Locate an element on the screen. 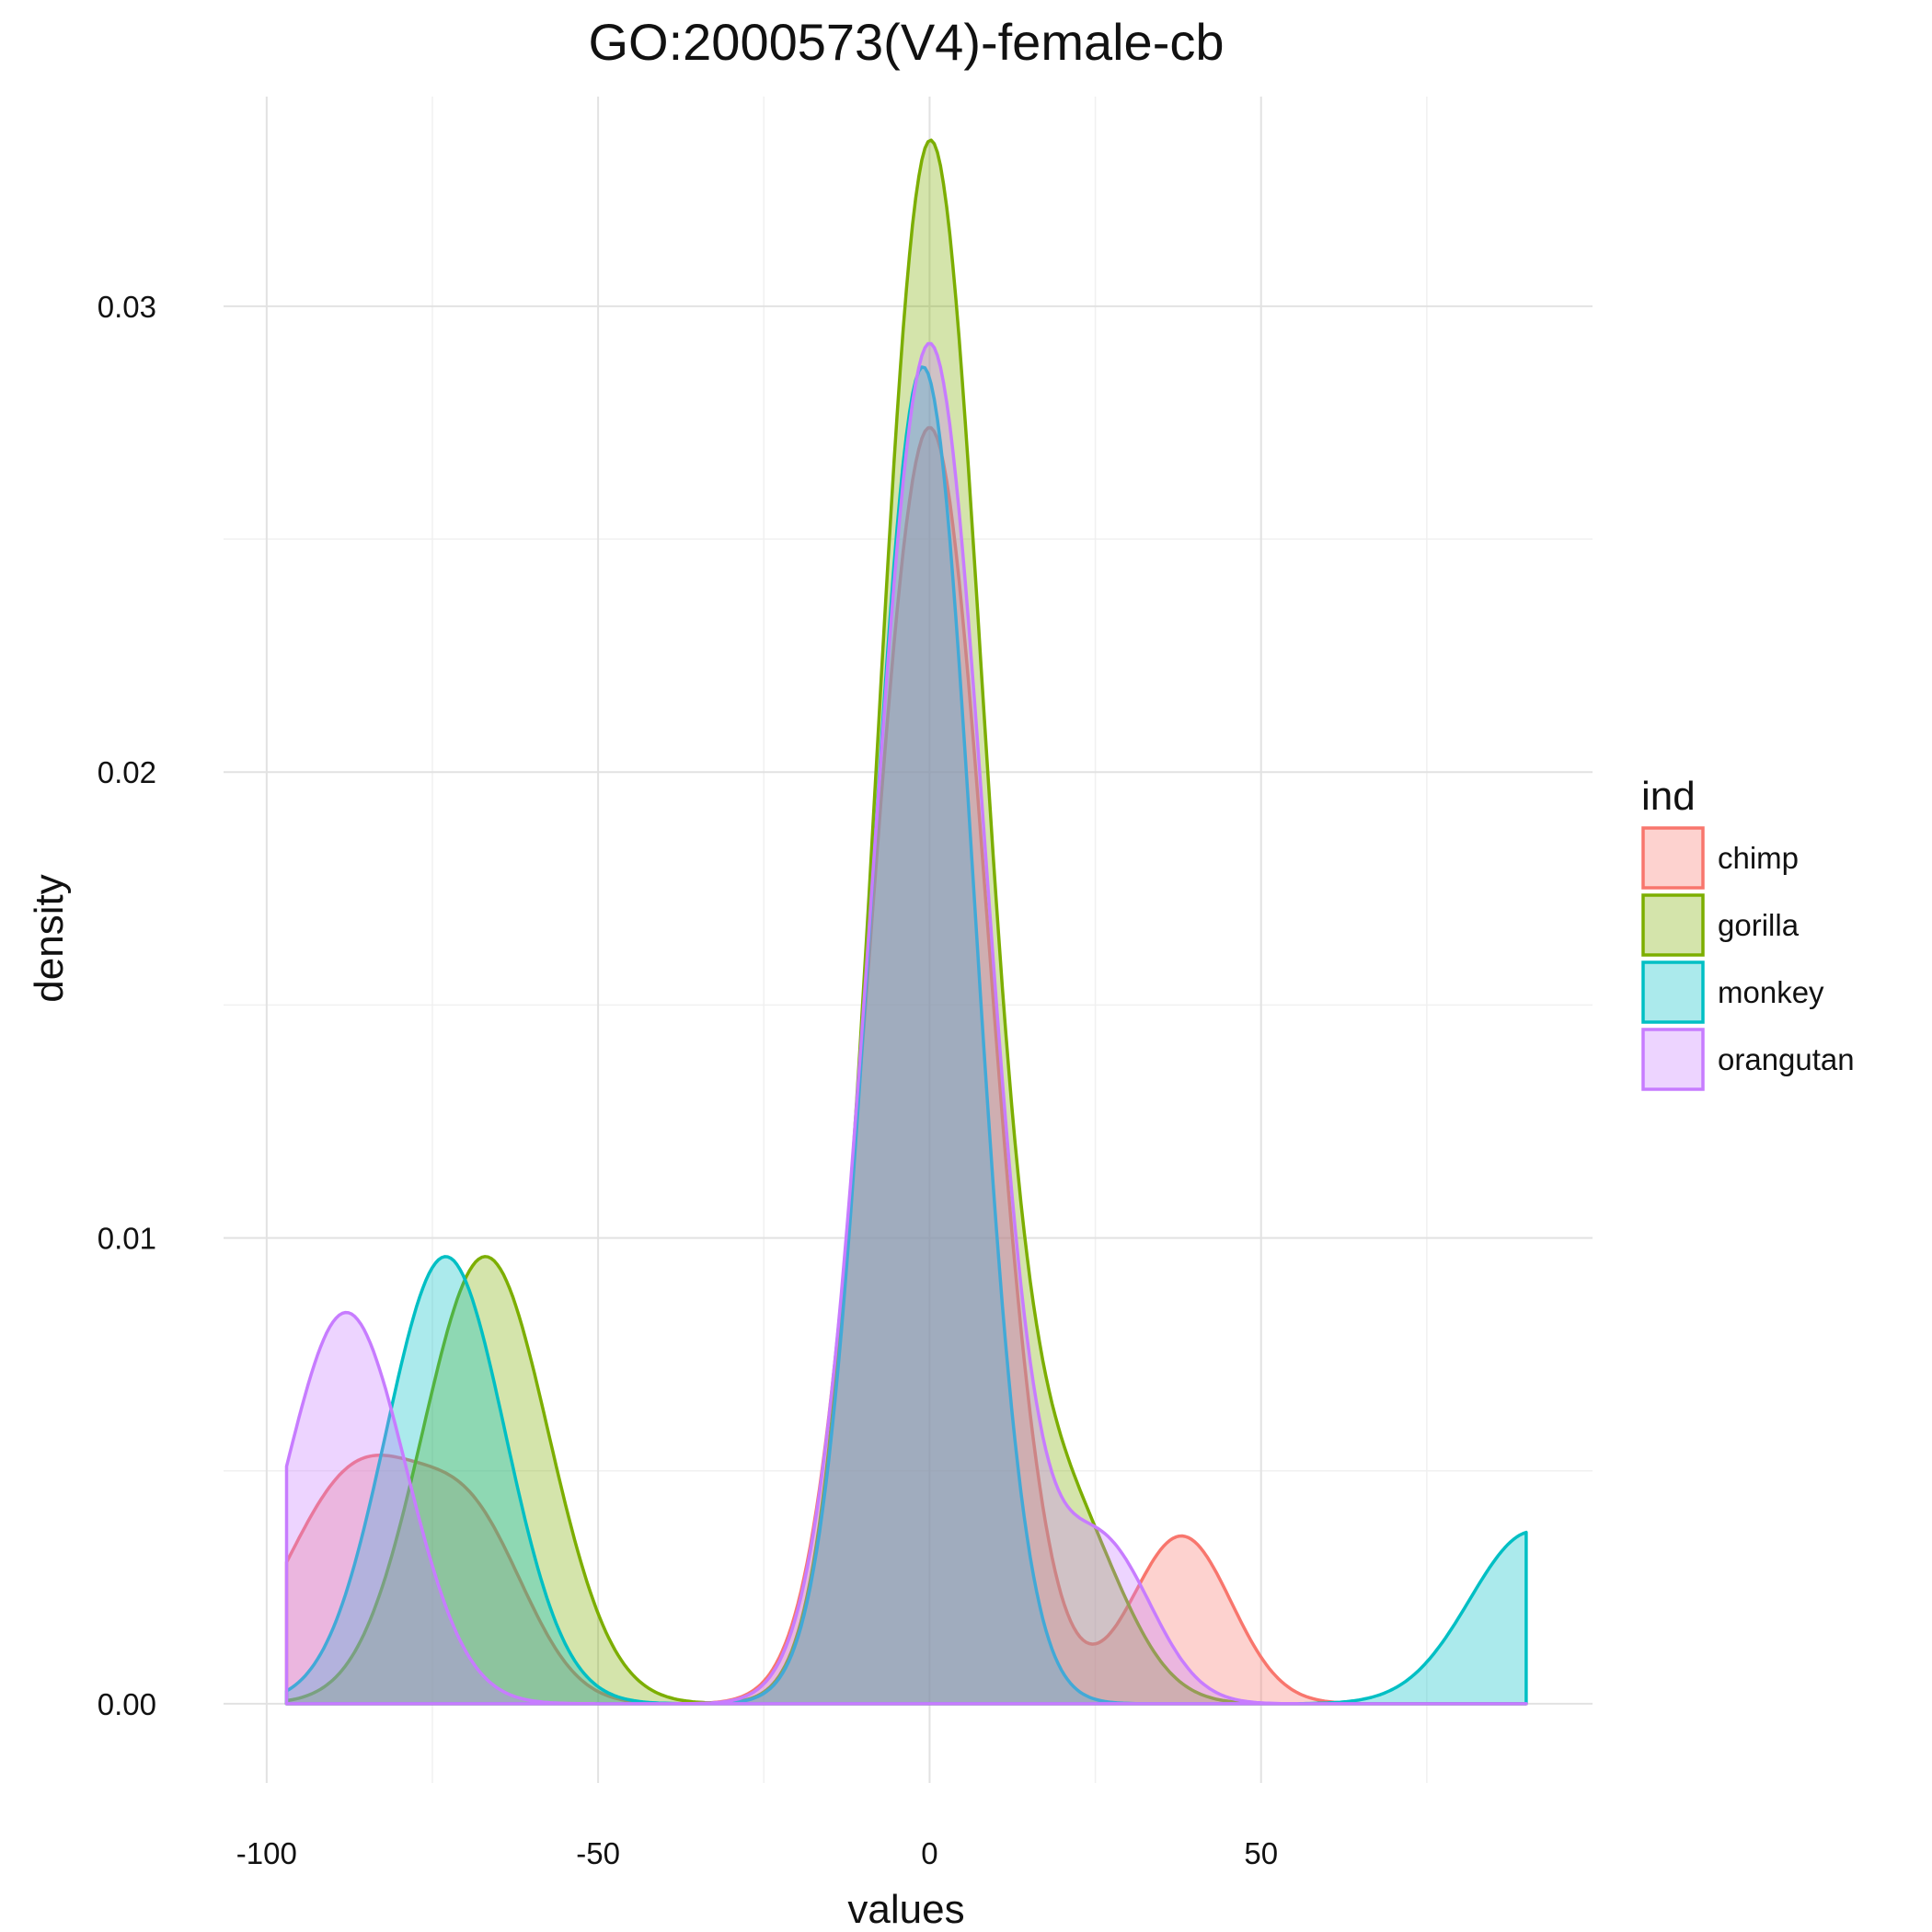 The width and height of the screenshot is (1932, 1932). y-tick-label: 0.00 is located at coordinates (127, 1704).